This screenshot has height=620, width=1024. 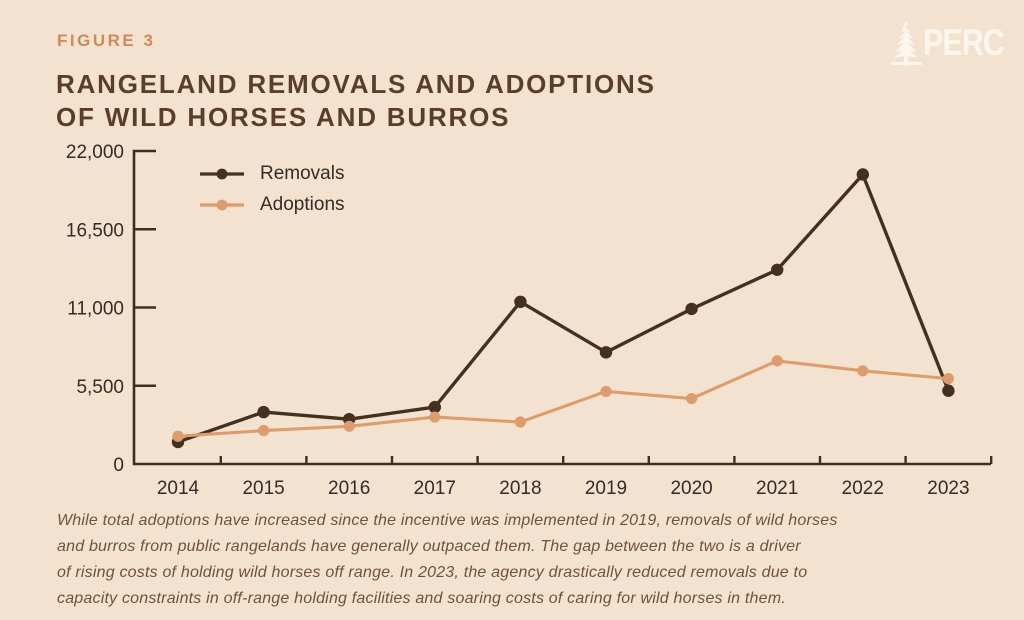 What do you see at coordinates (520, 488) in the screenshot?
I see `x-tick-label: 2018` at bounding box center [520, 488].